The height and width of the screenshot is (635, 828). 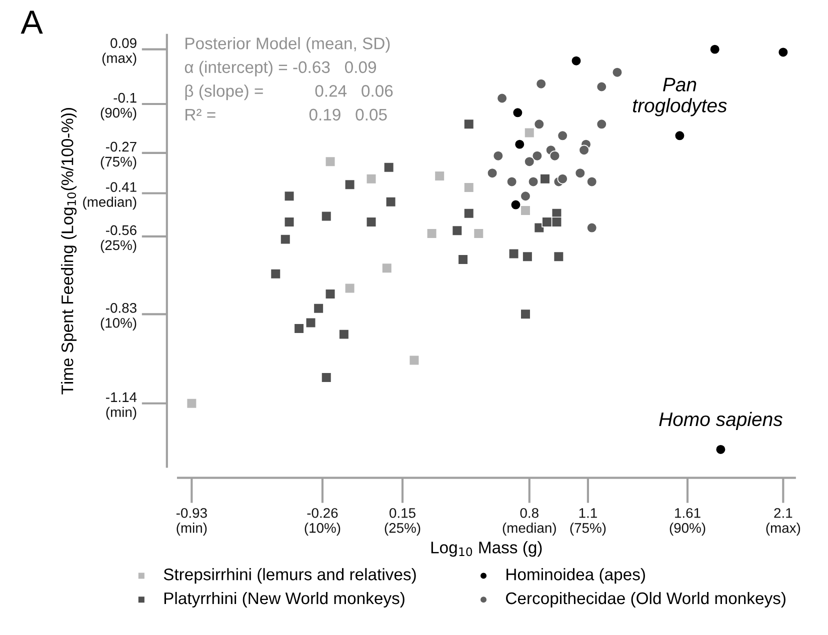 What do you see at coordinates (680, 97) in the screenshot?
I see `annotation: Pan troglodytes` at bounding box center [680, 97].